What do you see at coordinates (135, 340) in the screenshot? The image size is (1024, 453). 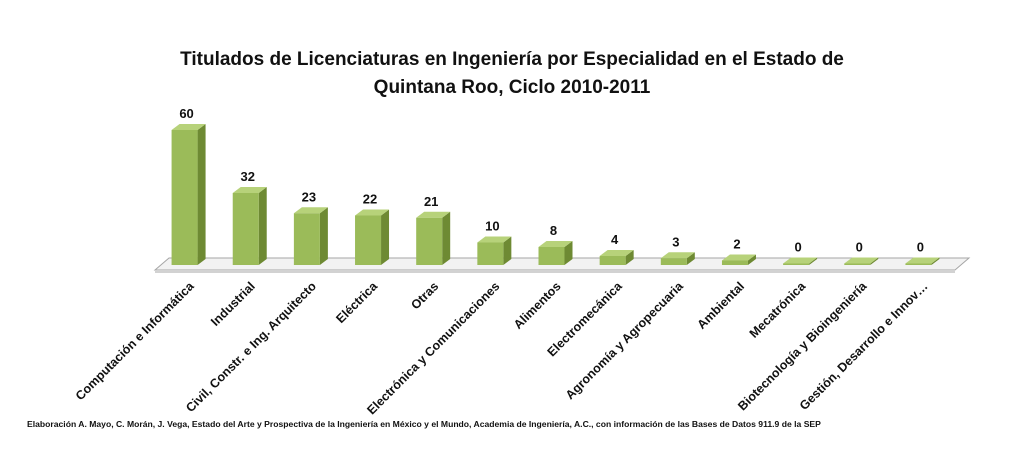 I see `category-label-1: Computación e Informática` at bounding box center [135, 340].